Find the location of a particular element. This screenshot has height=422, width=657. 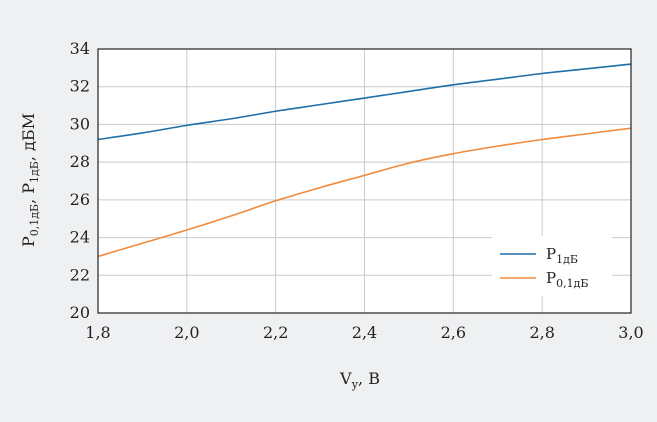

legend: P1дБ P0,1дБ is located at coordinates (552, 266).